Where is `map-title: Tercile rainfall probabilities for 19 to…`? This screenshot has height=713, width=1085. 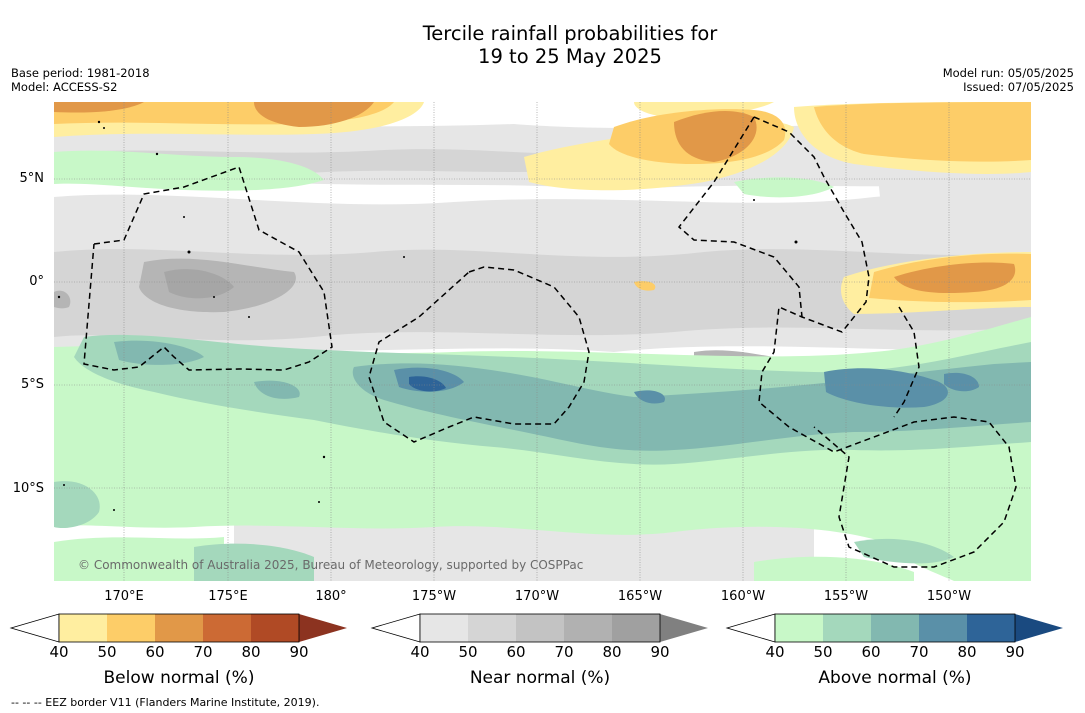 map-title: Tercile rainfall probabilities for 19 to… is located at coordinates (542, 45).